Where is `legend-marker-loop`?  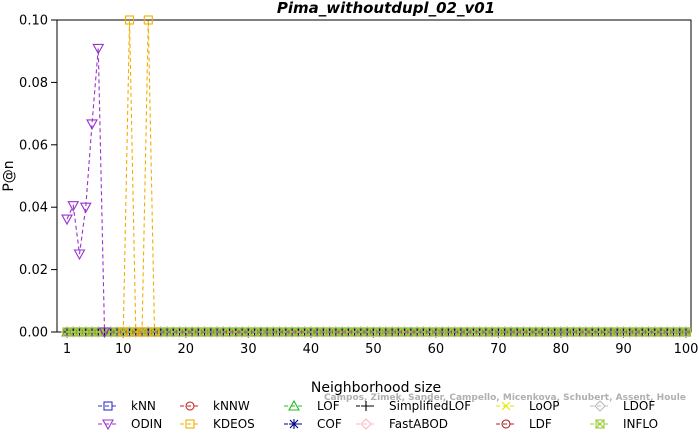
legend-marker-loop is located at coordinates (506, 406).